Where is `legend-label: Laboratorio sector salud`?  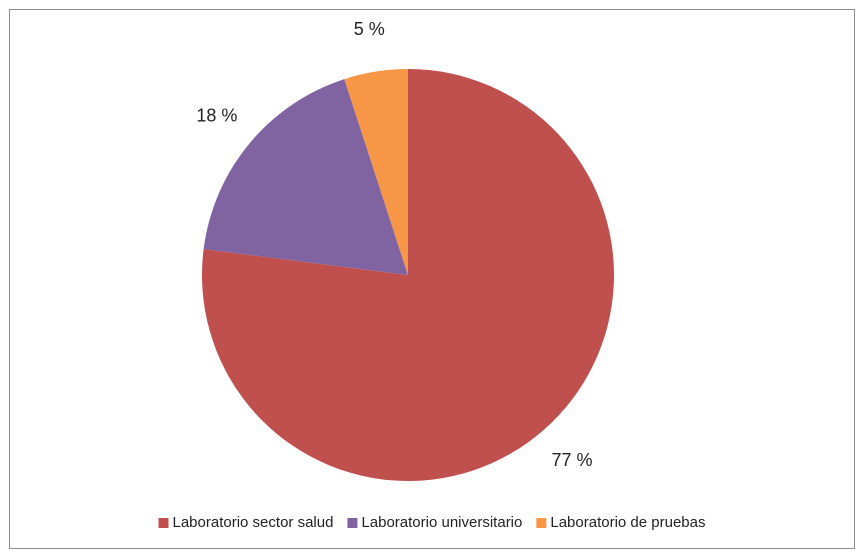 legend-label: Laboratorio sector salud is located at coordinates (253, 522).